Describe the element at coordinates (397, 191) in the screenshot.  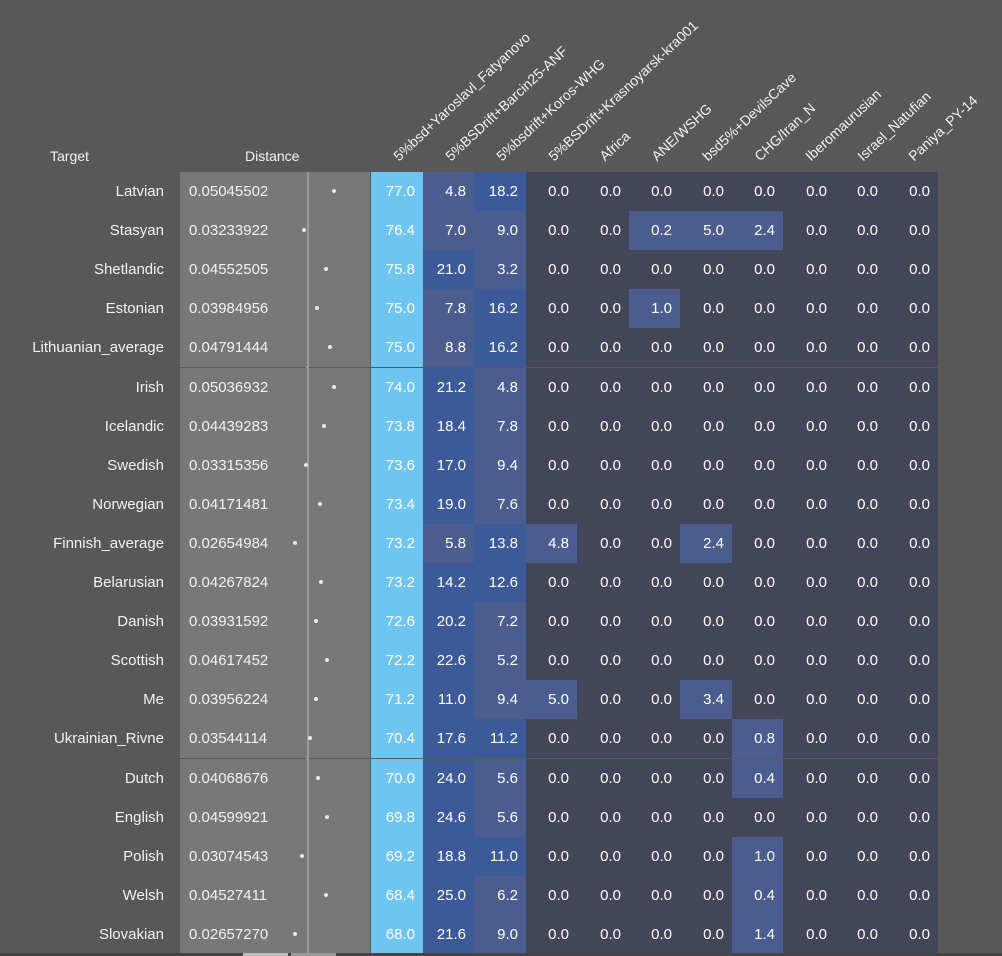
I see `value-cell: 77.0` at that location.